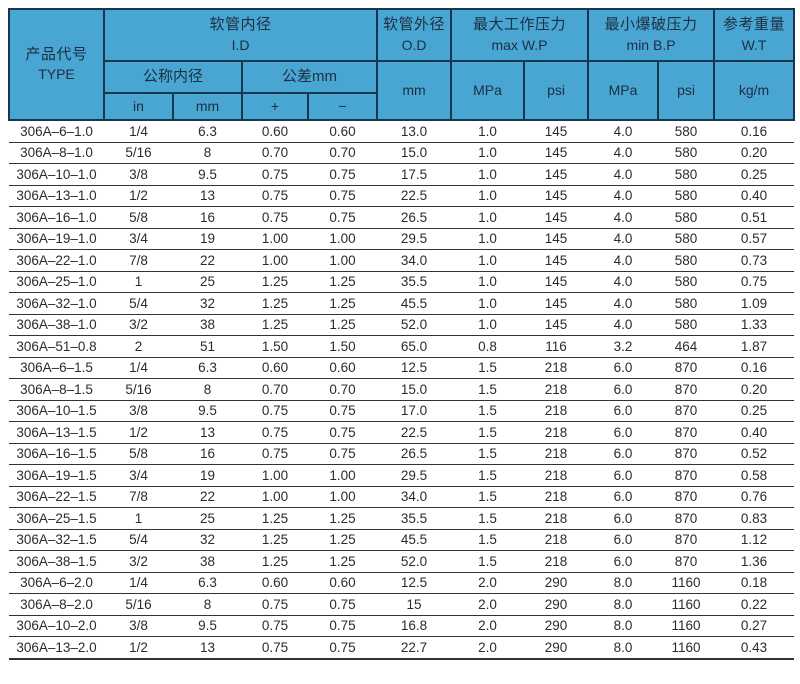  What do you see at coordinates (754, 25) in the screenshot?
I see `header-reference-weight-zh: 参考重量` at bounding box center [754, 25].